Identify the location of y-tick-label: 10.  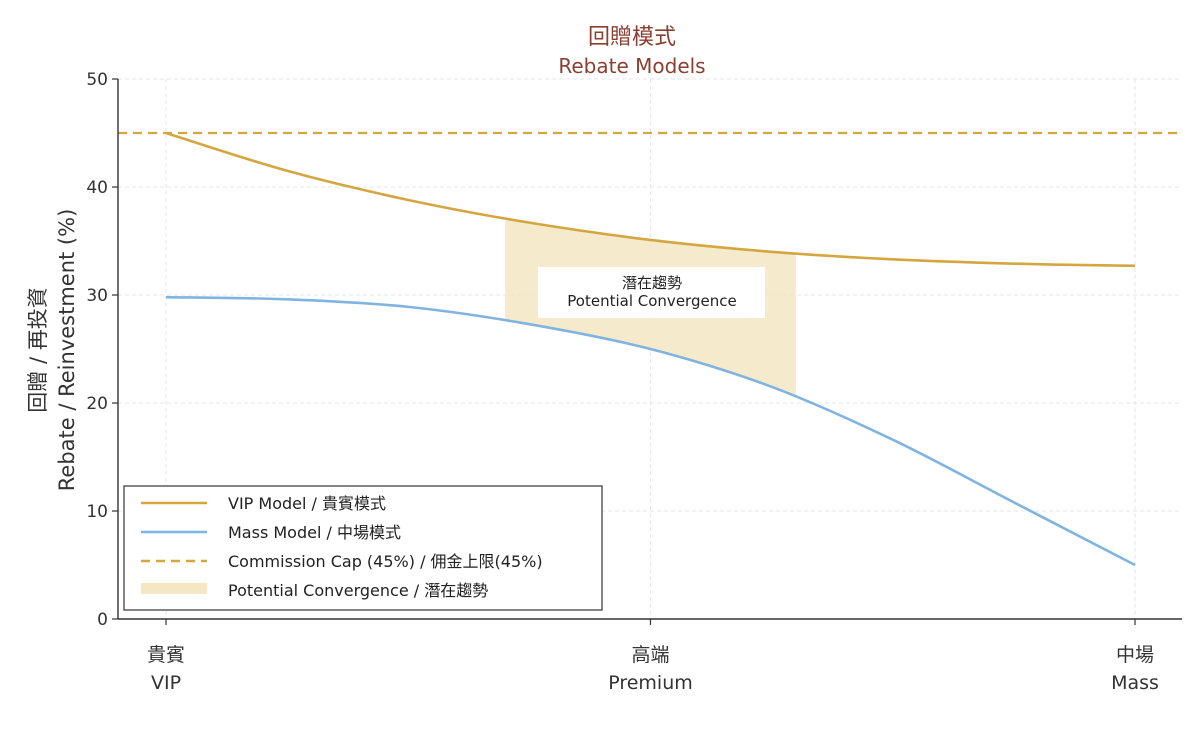
(97, 512).